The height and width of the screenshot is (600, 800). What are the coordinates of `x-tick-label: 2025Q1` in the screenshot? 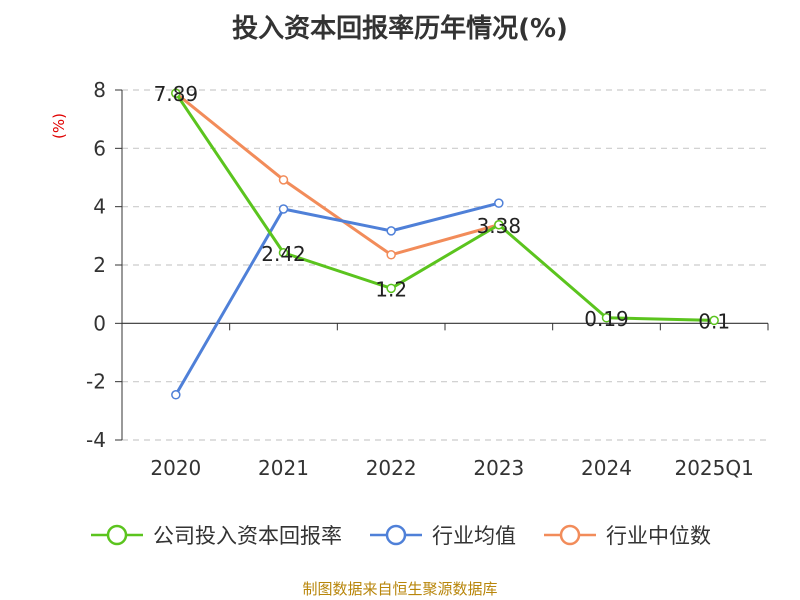 It's located at (713, 468).